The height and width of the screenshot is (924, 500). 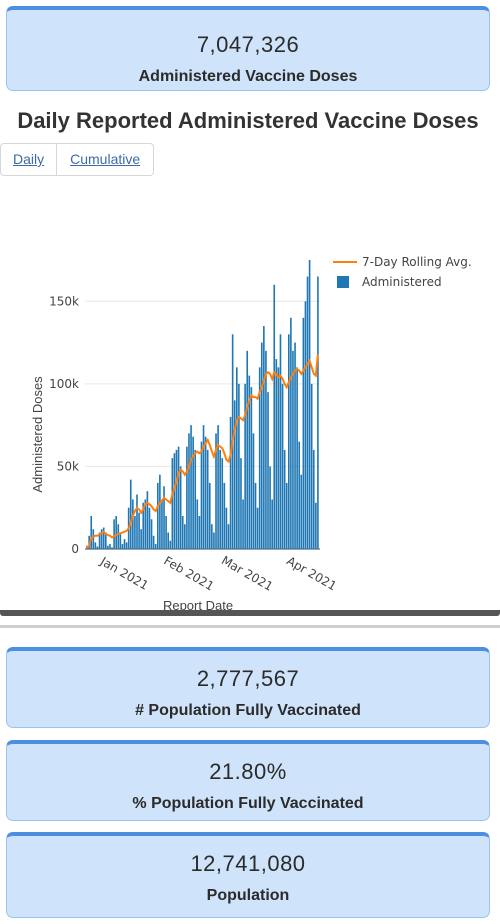 What do you see at coordinates (250, 613) in the screenshot?
I see `chart-panel-border` at bounding box center [250, 613].